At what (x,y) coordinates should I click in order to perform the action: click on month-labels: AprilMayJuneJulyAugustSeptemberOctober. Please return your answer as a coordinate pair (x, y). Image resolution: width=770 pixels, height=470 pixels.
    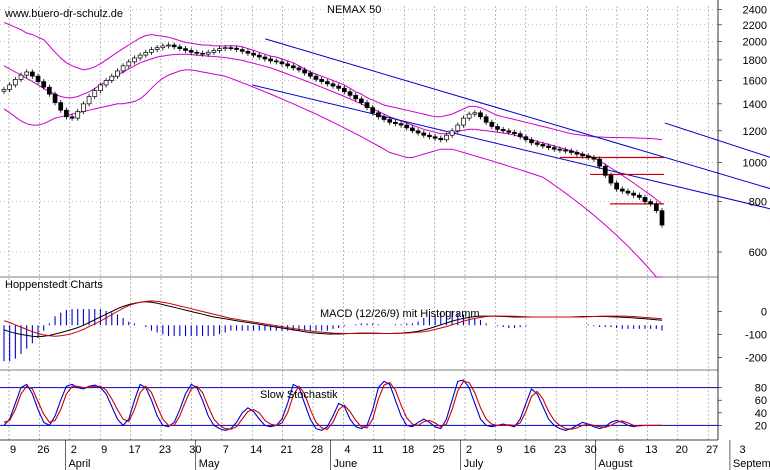
    Looking at the image, I should click on (419, 464).